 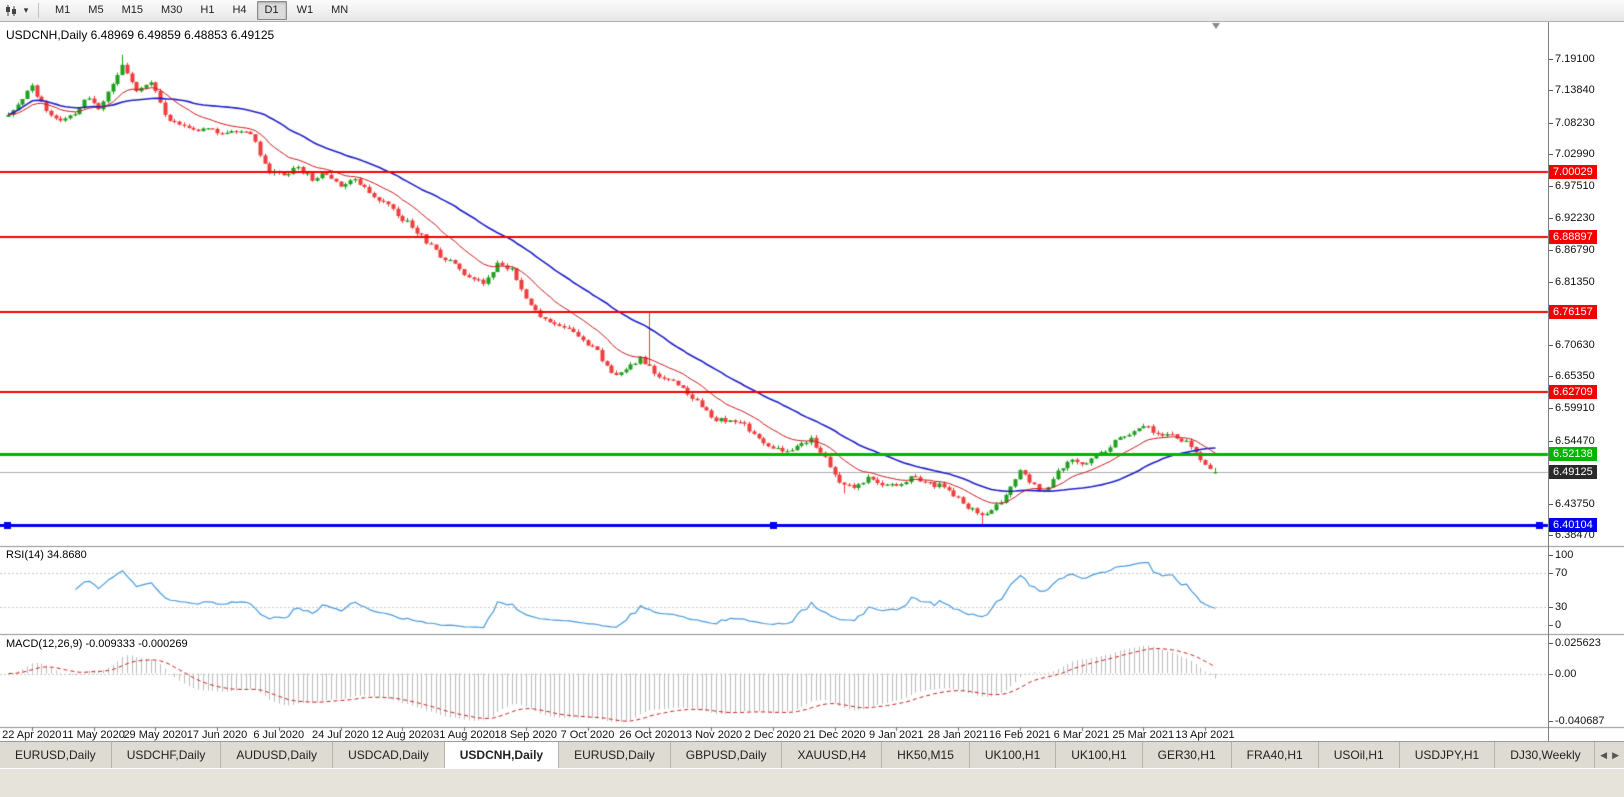 What do you see at coordinates (1572, 281) in the screenshot?
I see `price-axis-tick-label: 6.81350` at bounding box center [1572, 281].